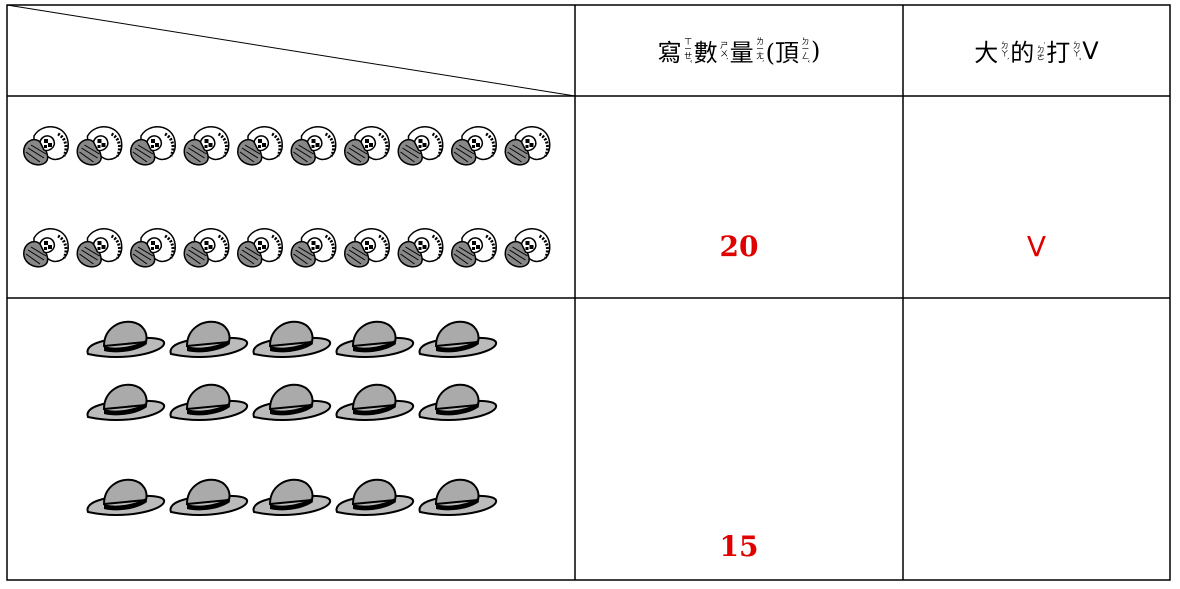 The image size is (1180, 589). I want to click on header-char: 寫, so click(669, 53).